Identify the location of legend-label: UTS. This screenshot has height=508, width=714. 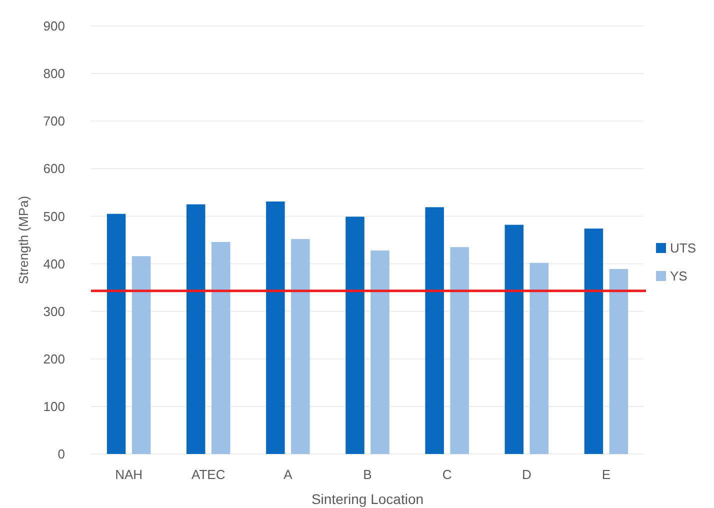
(683, 248).